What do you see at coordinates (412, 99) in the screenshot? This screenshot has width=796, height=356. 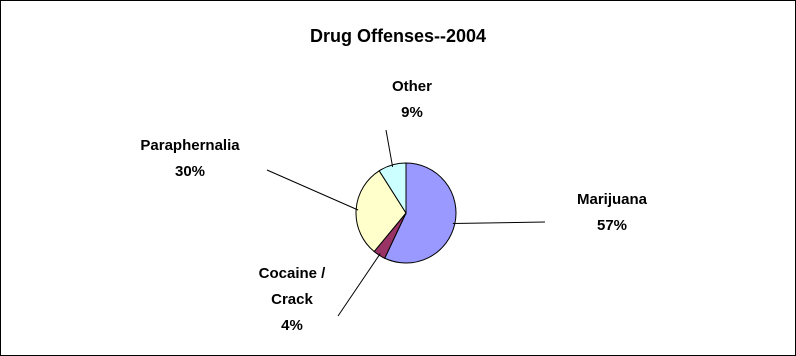 I see `data-label: Other 9%` at bounding box center [412, 99].